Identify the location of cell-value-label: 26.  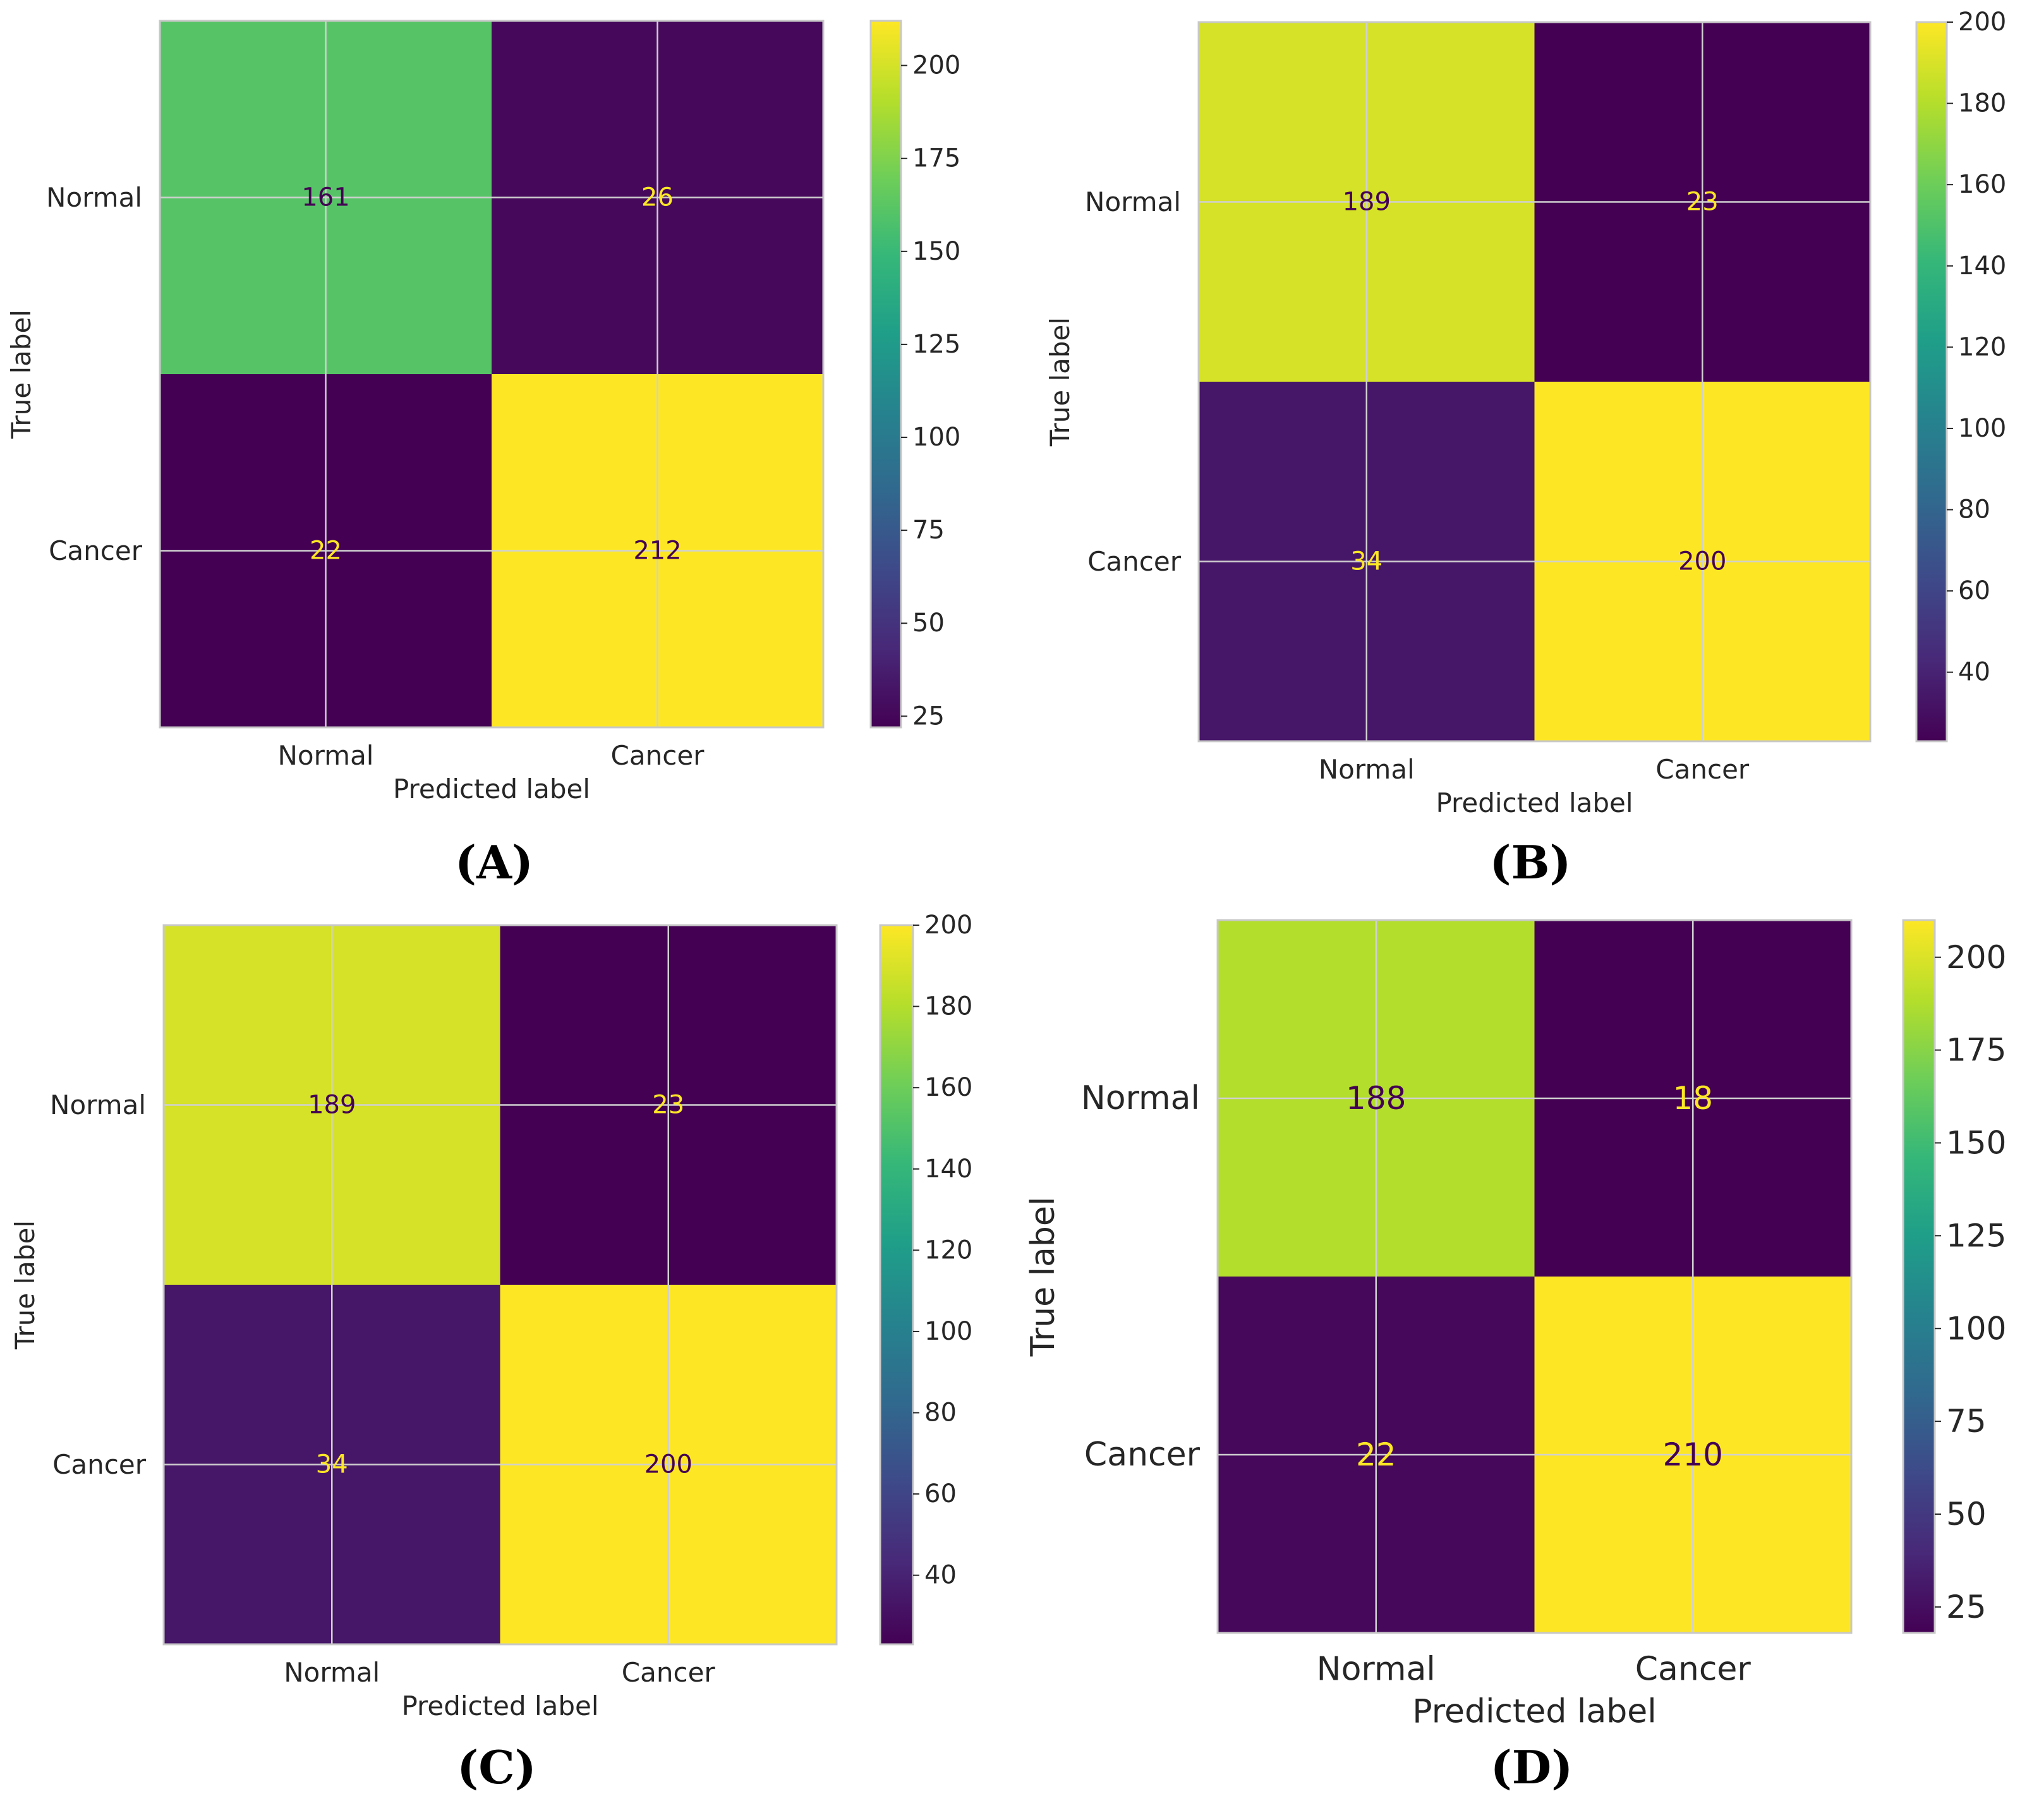
(657, 197).